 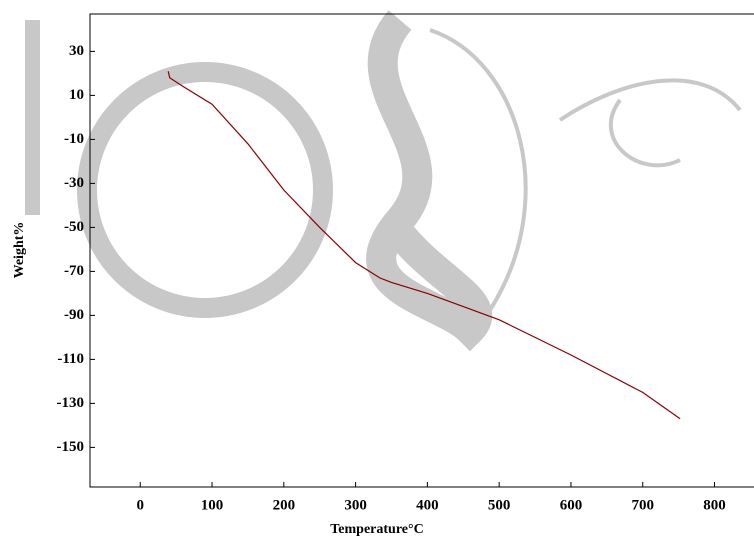 What do you see at coordinates (74, 139) in the screenshot?
I see `y-tick-label: -10` at bounding box center [74, 139].